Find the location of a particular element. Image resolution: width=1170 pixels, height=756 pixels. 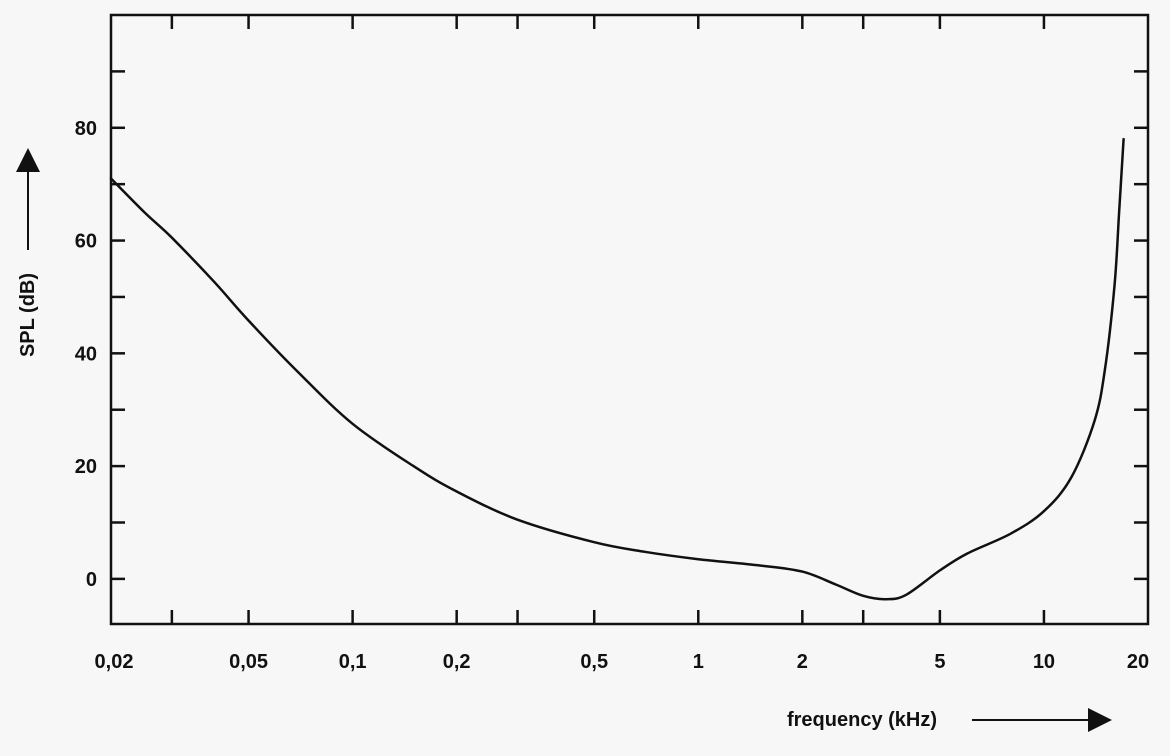

x-tick-labels: 0,02 0,05 0,1 0,2 0,5 1 2 5 10 20 is located at coordinates (622, 662).